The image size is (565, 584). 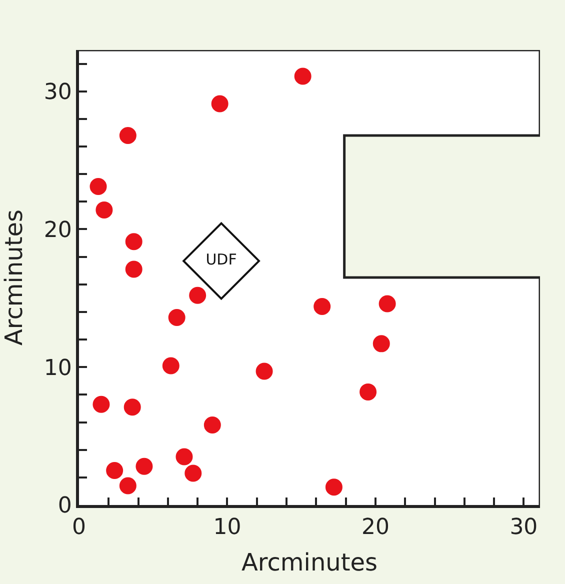 I want to click on x-tick-label: 20, so click(x=375, y=527).